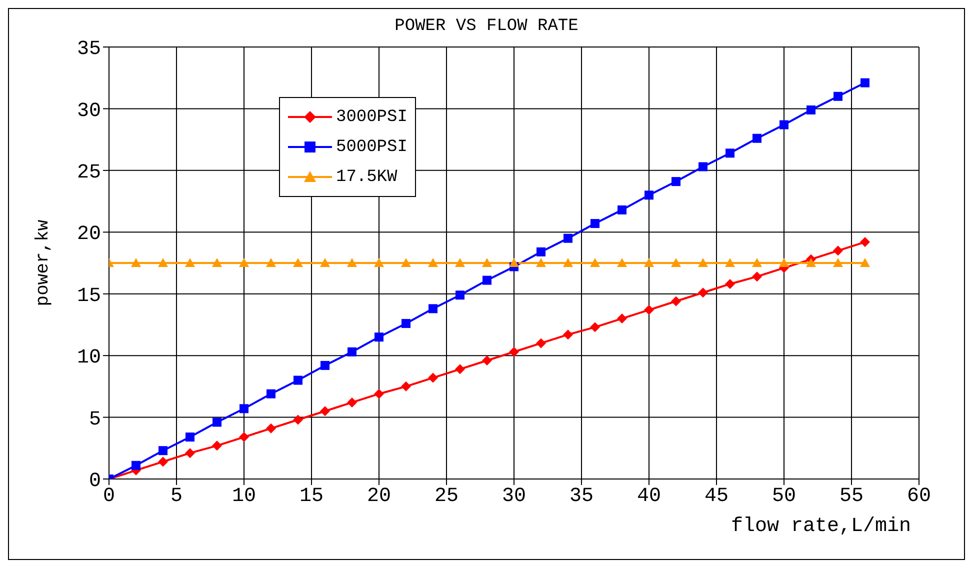 The height and width of the screenshot is (570, 974). What do you see at coordinates (446, 496) in the screenshot?
I see `x-tick-label: 25` at bounding box center [446, 496].